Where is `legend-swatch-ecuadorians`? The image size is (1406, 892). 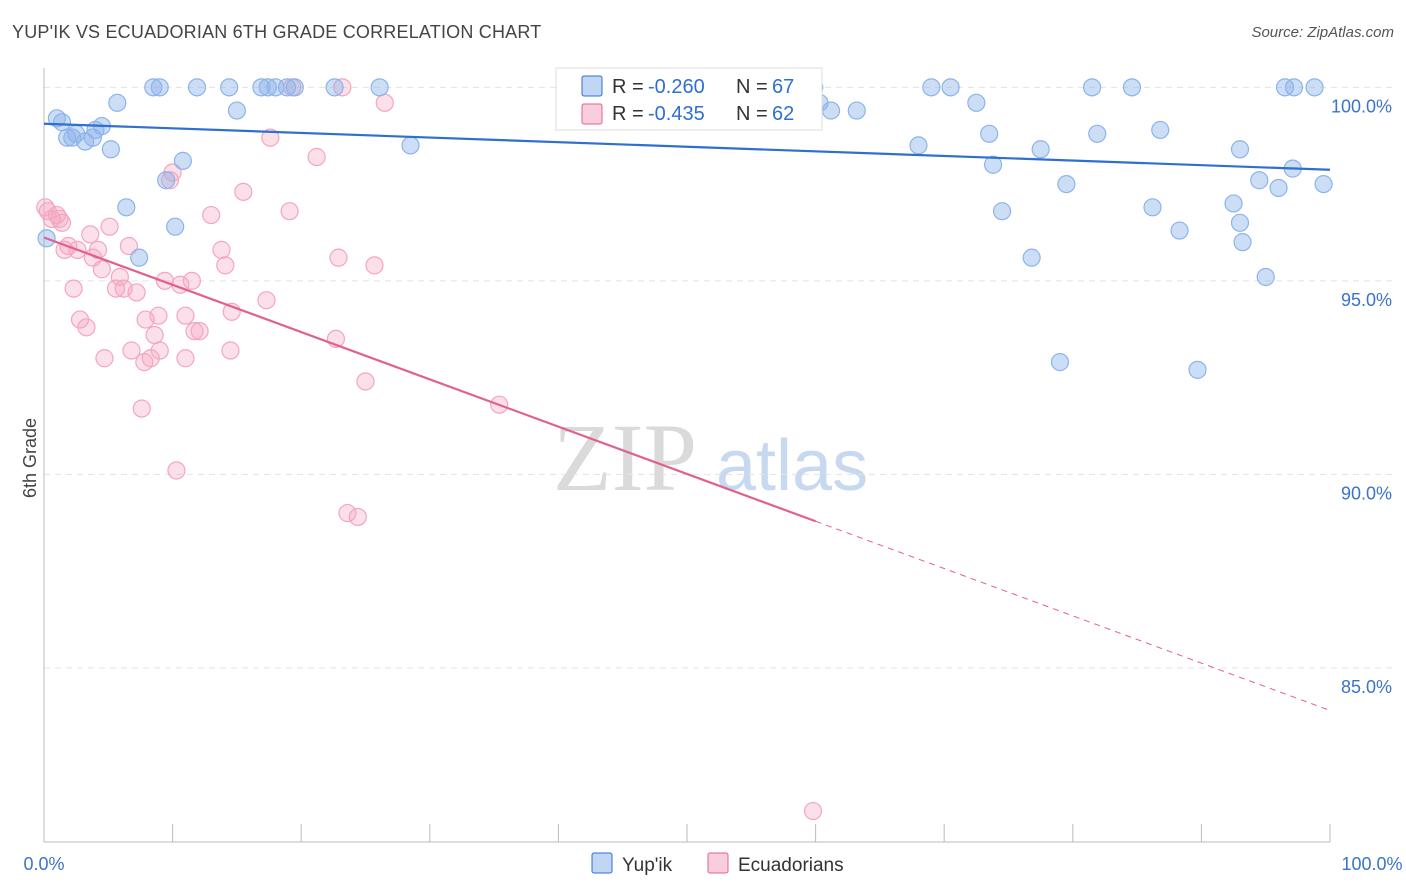
legend-swatch-ecuadorians is located at coordinates (592, 114).